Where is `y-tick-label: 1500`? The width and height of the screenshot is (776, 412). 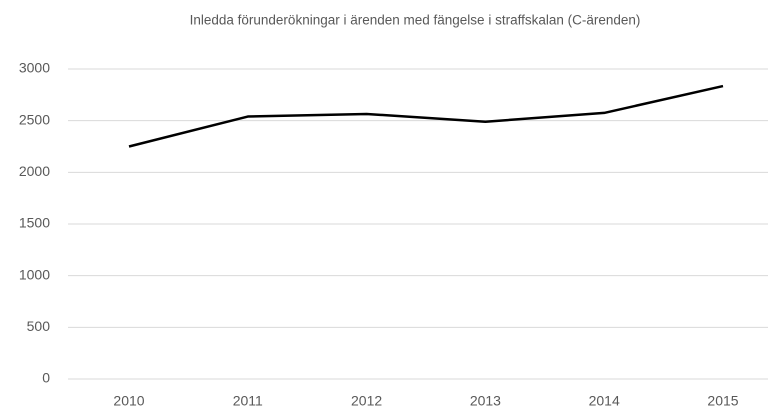
y-tick-label: 1500 is located at coordinates (34, 223).